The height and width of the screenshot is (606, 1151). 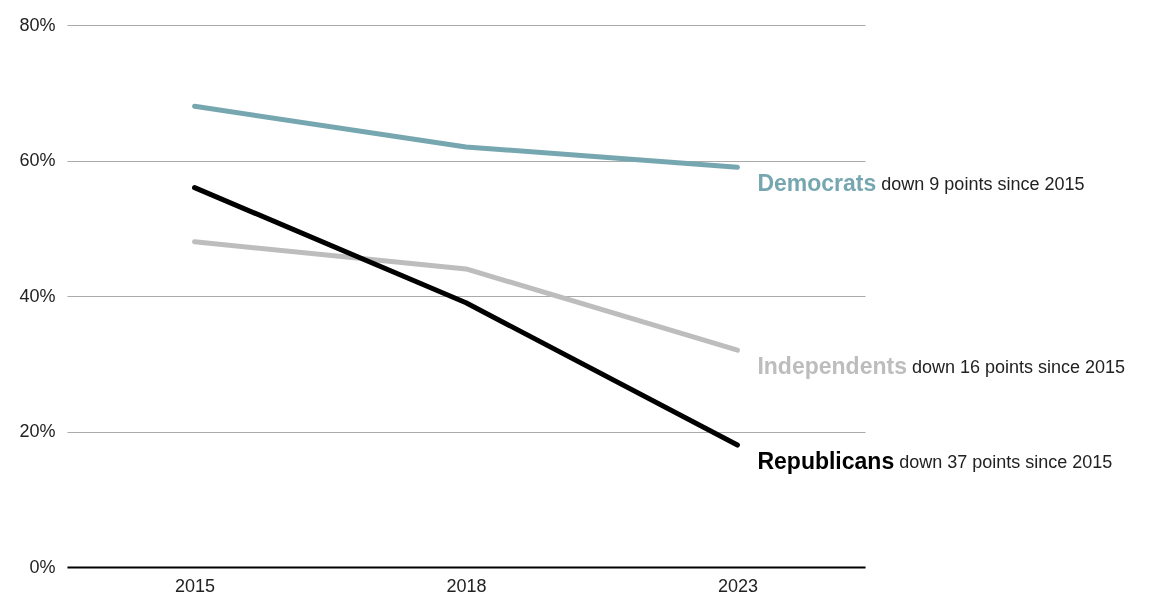 I want to click on y-tick-label: 80%, so click(x=37, y=24).